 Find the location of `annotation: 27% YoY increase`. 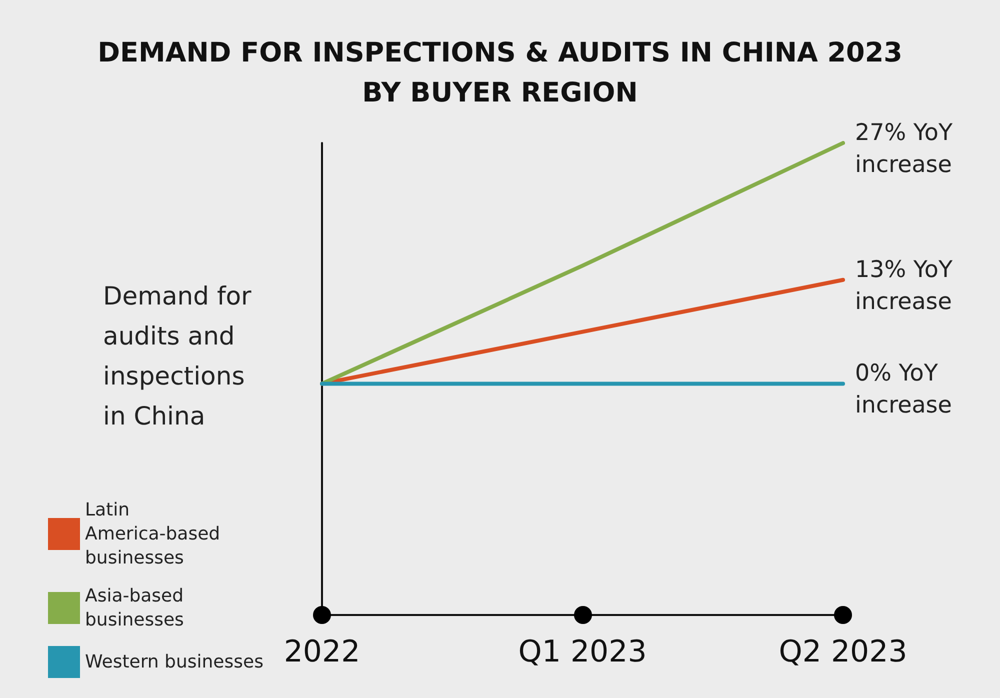

annotation: 27% YoY increase is located at coordinates (904, 149).